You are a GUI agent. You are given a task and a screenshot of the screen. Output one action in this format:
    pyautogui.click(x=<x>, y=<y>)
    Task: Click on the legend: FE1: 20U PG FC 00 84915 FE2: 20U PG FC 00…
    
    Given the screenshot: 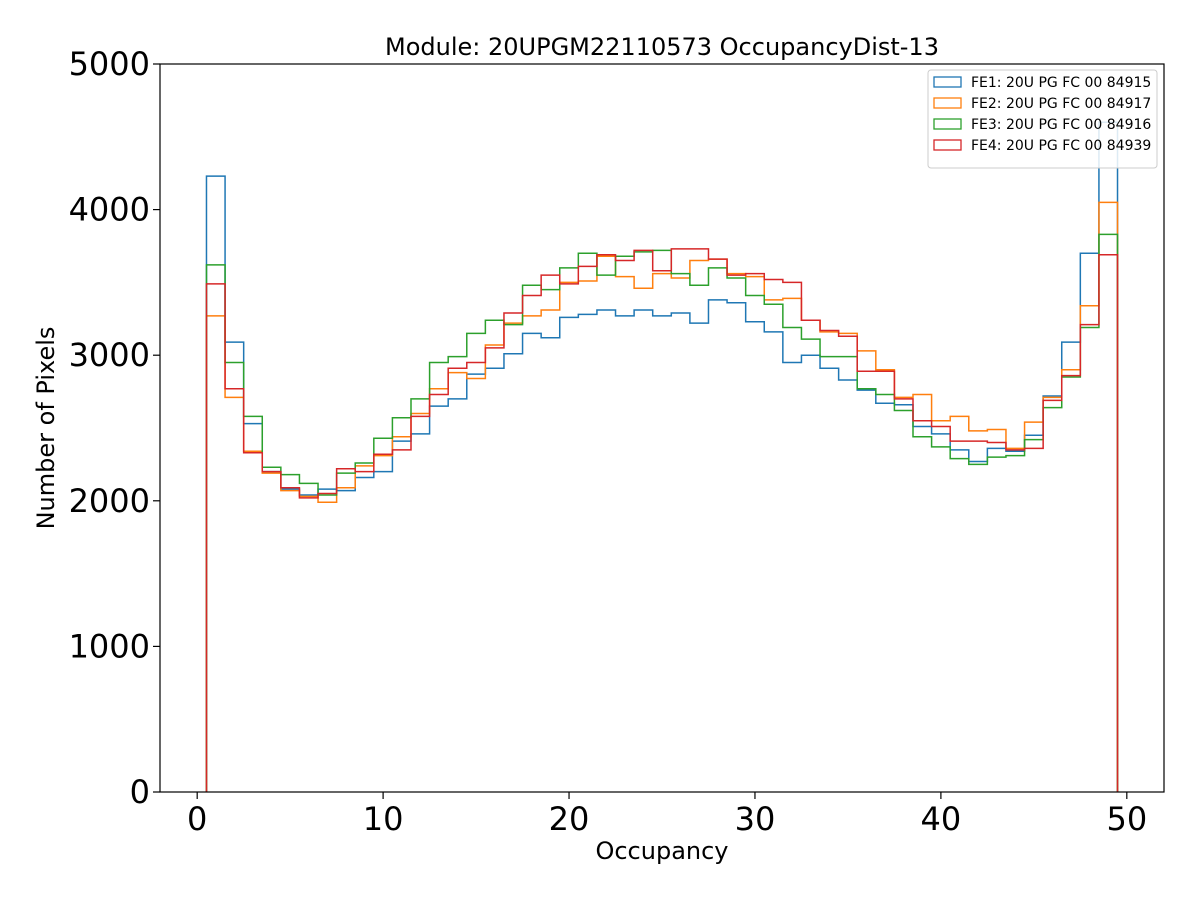 What is the action you would take?
    pyautogui.click(x=1042, y=119)
    